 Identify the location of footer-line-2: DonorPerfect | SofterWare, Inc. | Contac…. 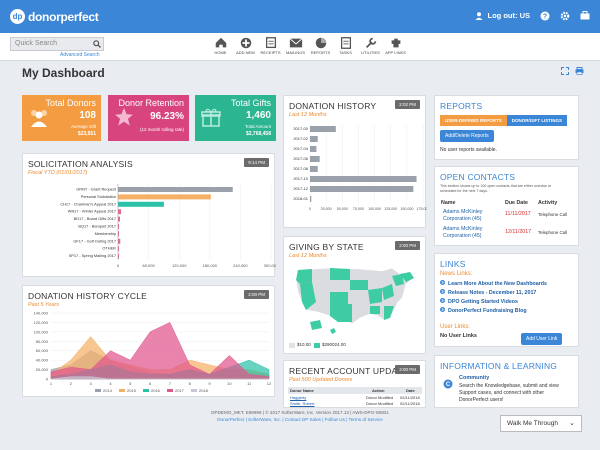
(300, 419).